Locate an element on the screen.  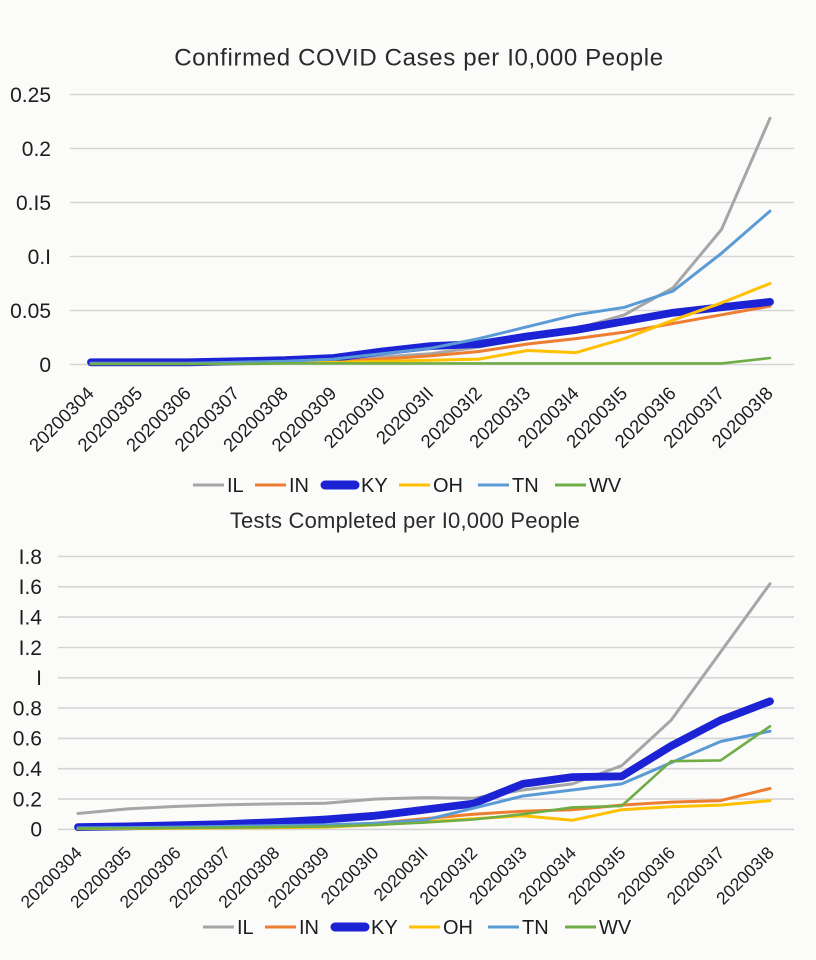
svg-text: 0.8 is located at coordinates (27, 708).